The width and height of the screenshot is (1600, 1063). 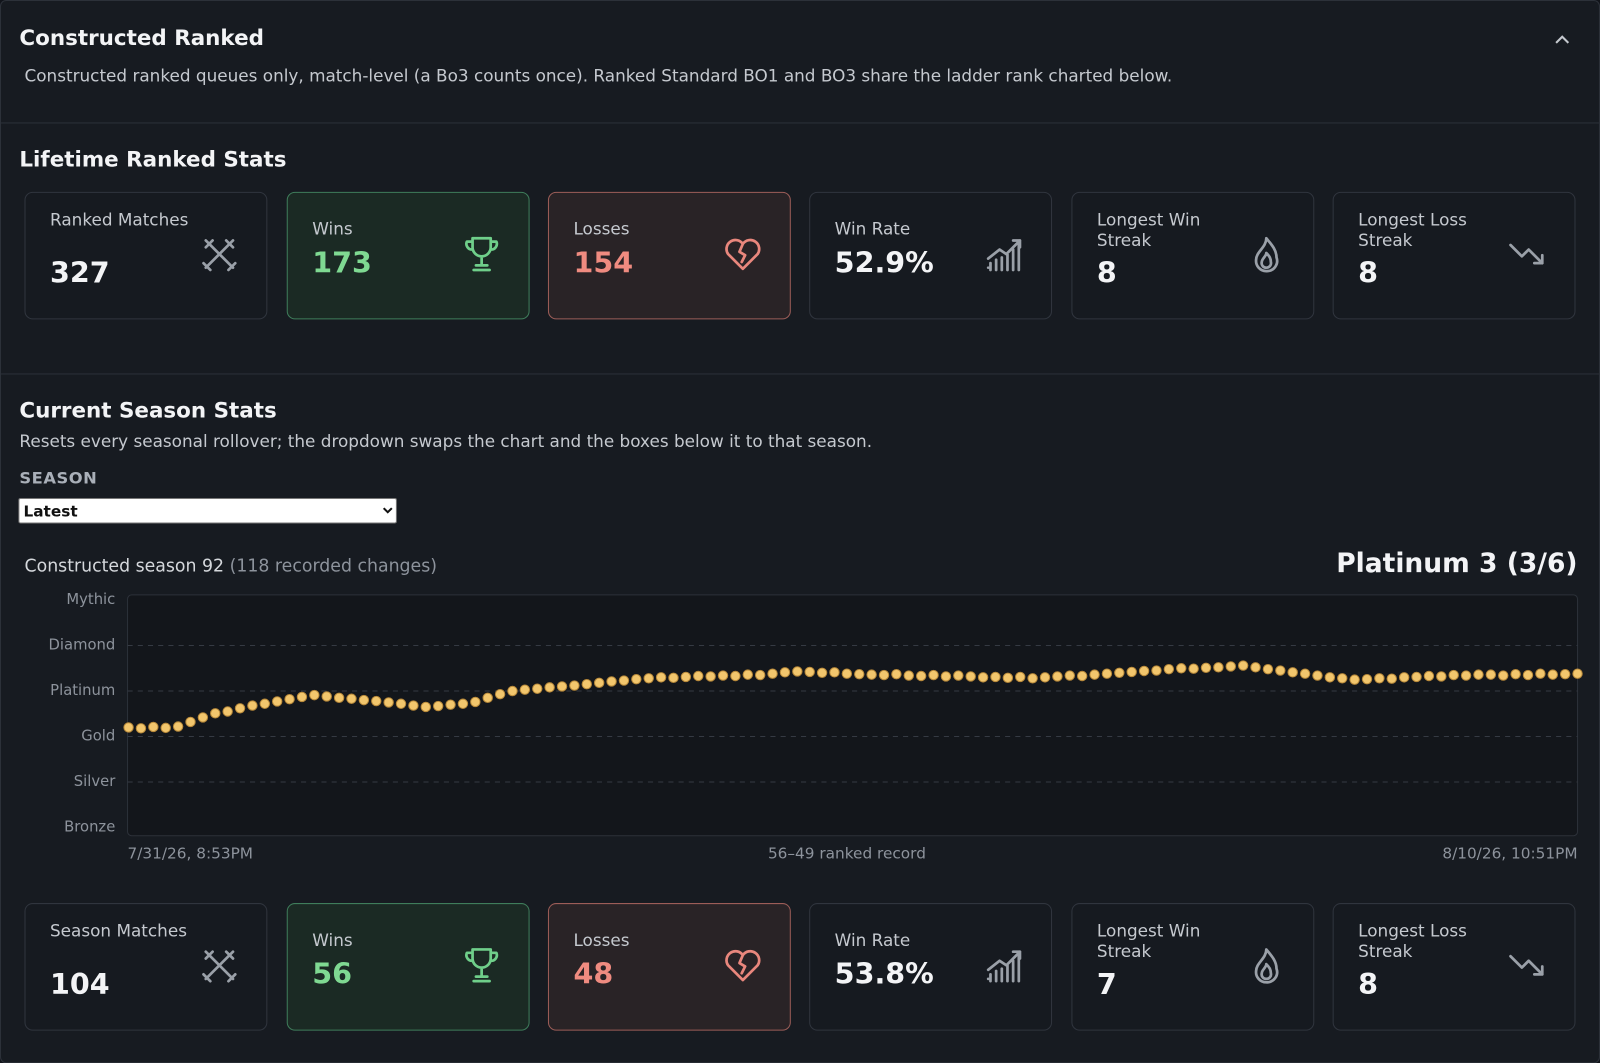 What do you see at coordinates (342, 262) in the screenshot?
I see `stat-value: 173` at bounding box center [342, 262].